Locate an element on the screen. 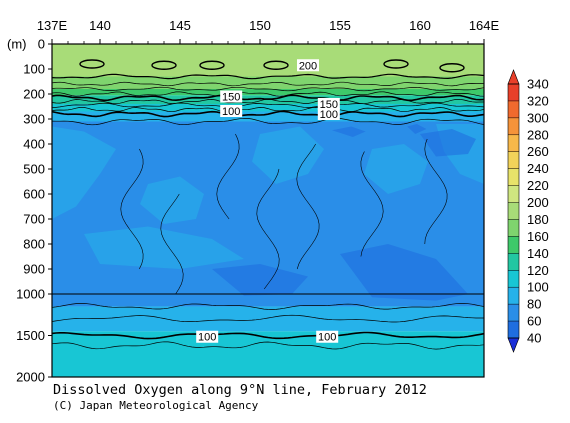  colorbar-label-8: 180 is located at coordinates (538, 219).